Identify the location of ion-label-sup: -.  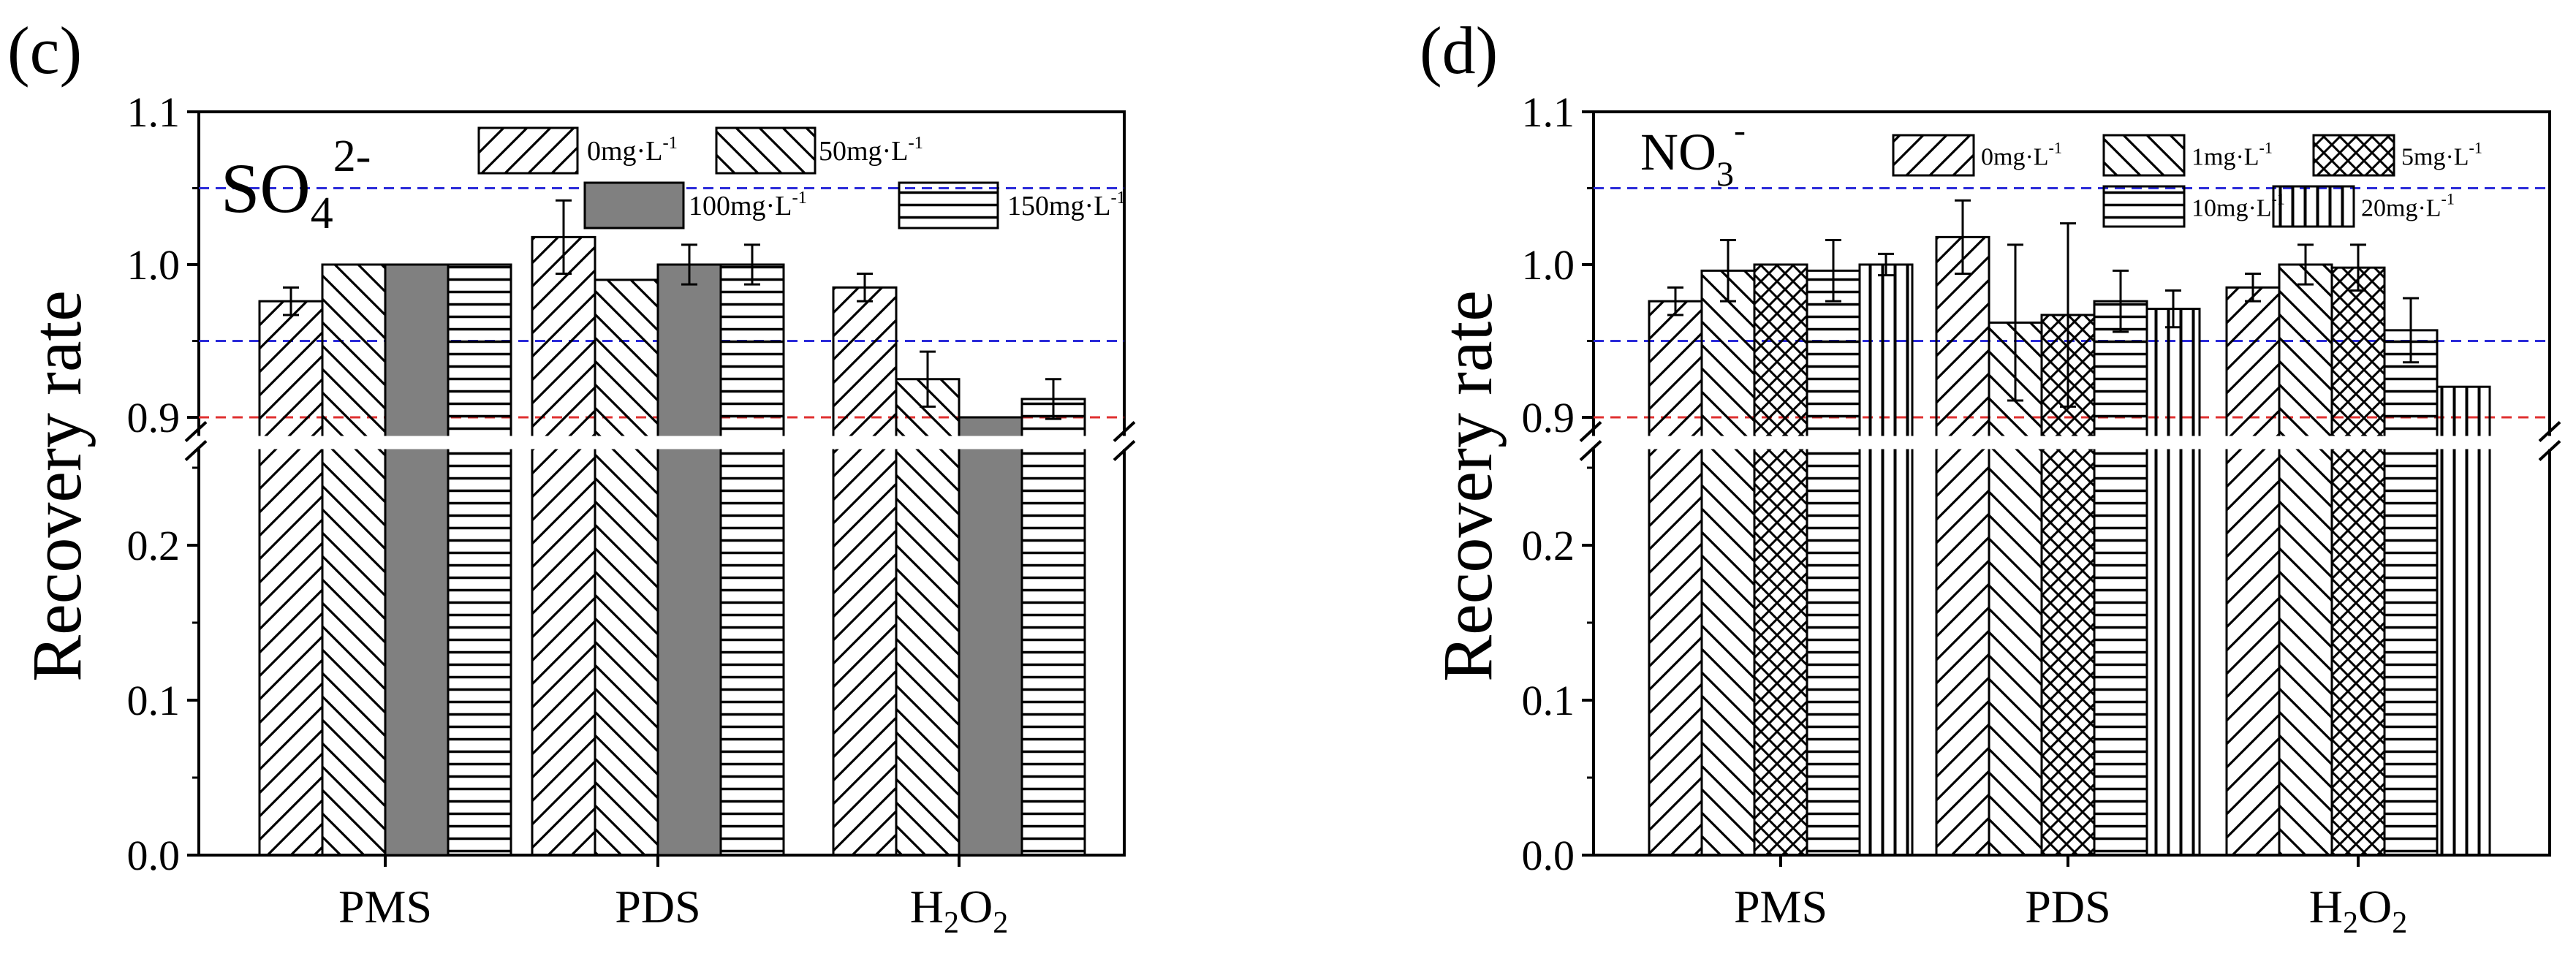
(1740, 130).